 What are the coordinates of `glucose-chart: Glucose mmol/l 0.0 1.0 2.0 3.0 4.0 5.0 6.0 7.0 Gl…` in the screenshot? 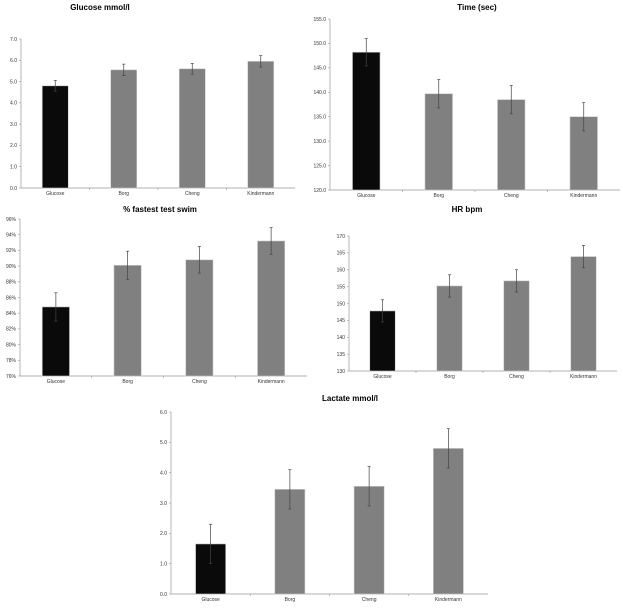 It's located at (152, 100).